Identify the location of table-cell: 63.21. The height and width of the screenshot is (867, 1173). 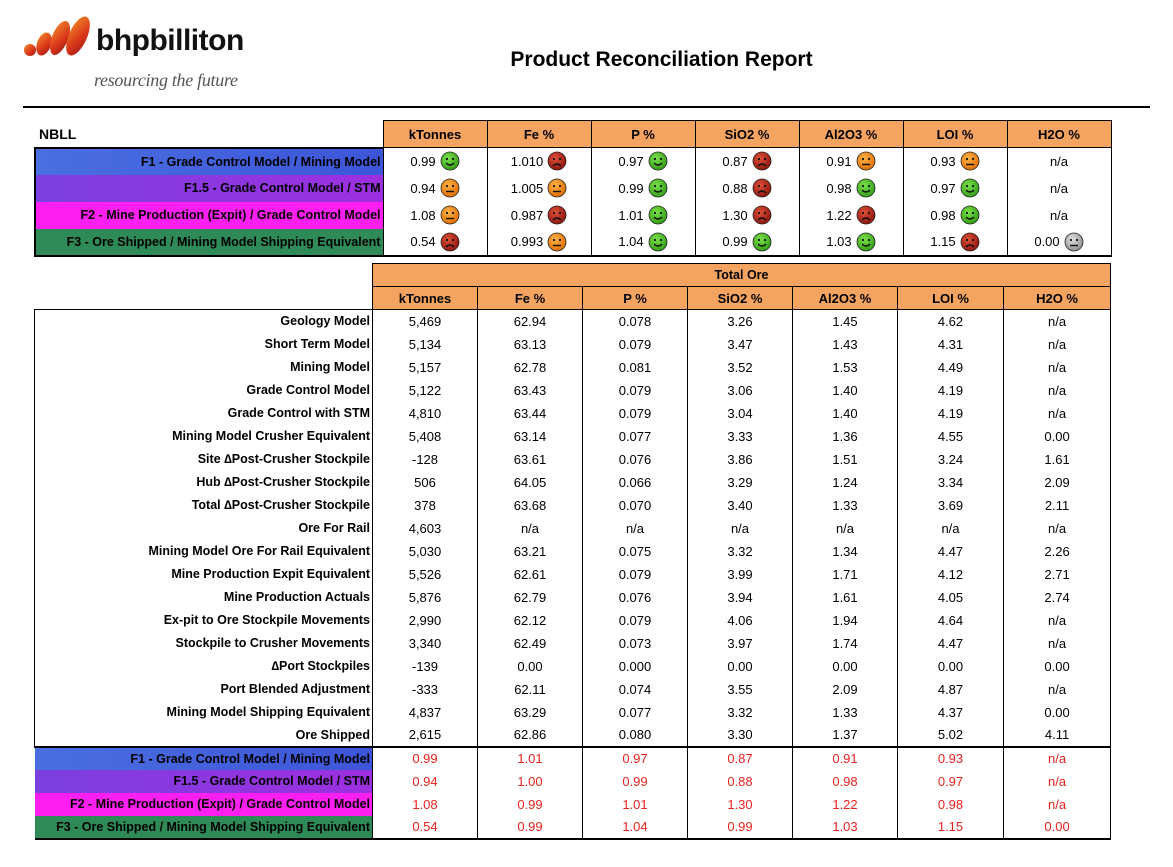
(530, 551).